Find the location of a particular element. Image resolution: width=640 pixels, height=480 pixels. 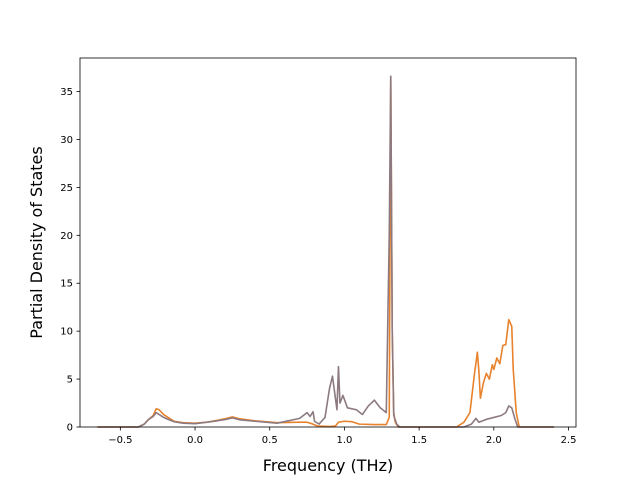

y-tick-label: 30 is located at coordinates (66, 140).